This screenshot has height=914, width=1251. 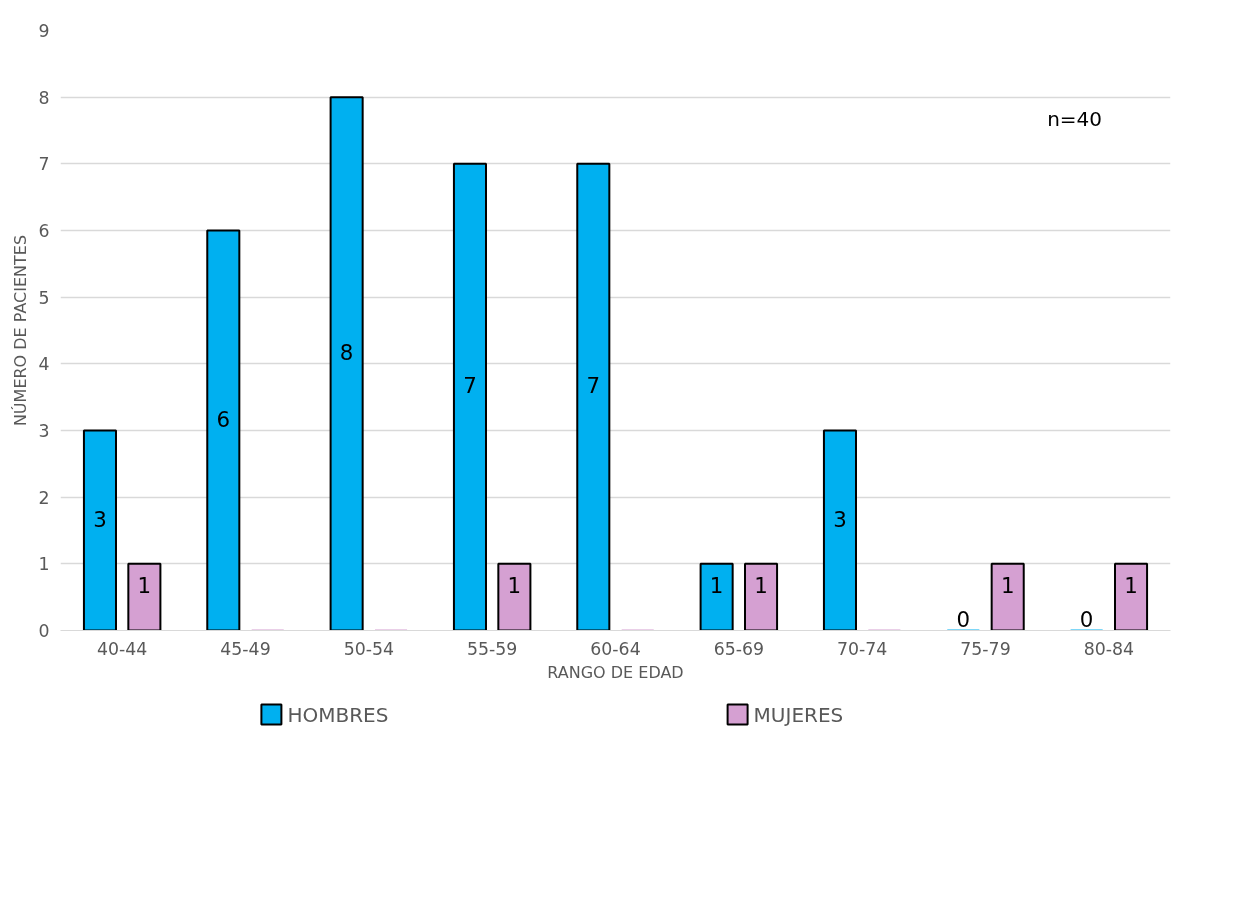 I want to click on x-tick-label: 75-79, so click(x=985, y=648).